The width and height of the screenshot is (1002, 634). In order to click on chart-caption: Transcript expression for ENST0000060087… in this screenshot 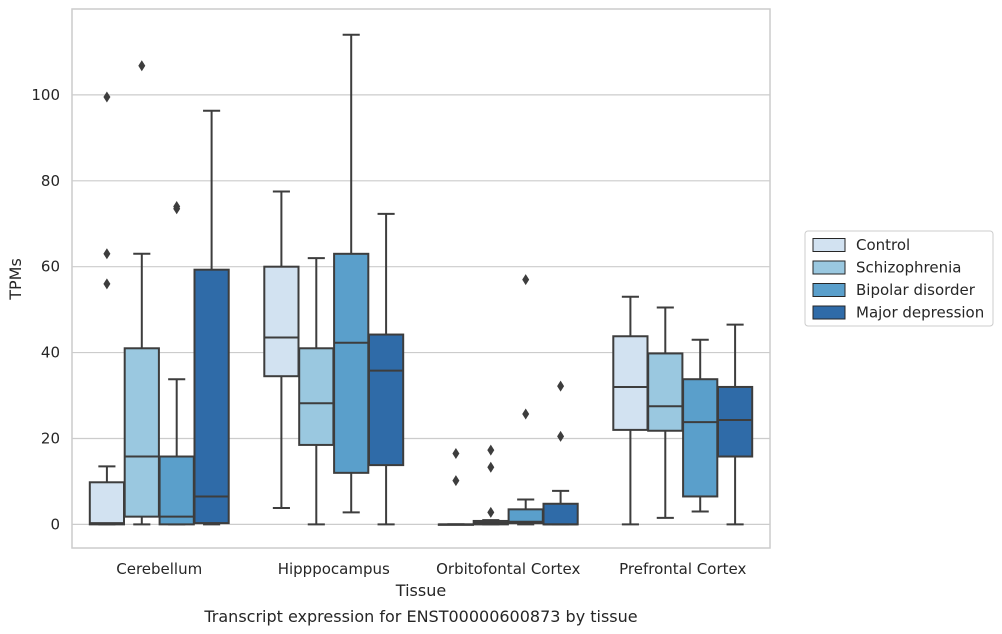, I will do `click(420, 616)`.